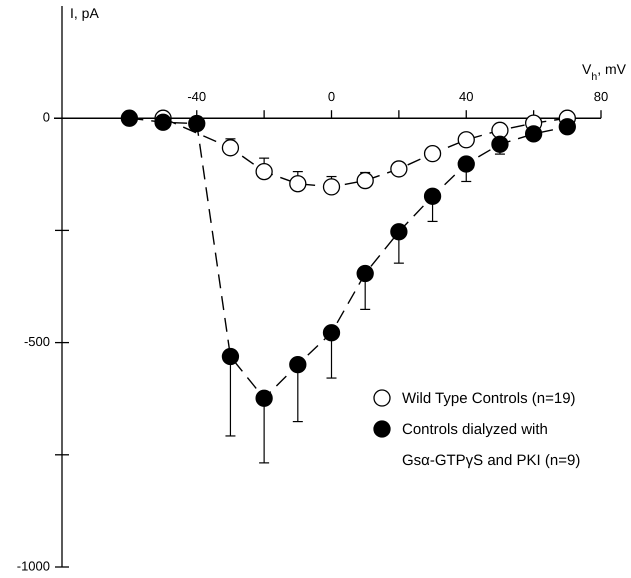 Image resolution: width=631 pixels, height=578 pixels. Describe the element at coordinates (33, 566) in the screenshot. I see `y-tick-label: -1000` at that location.